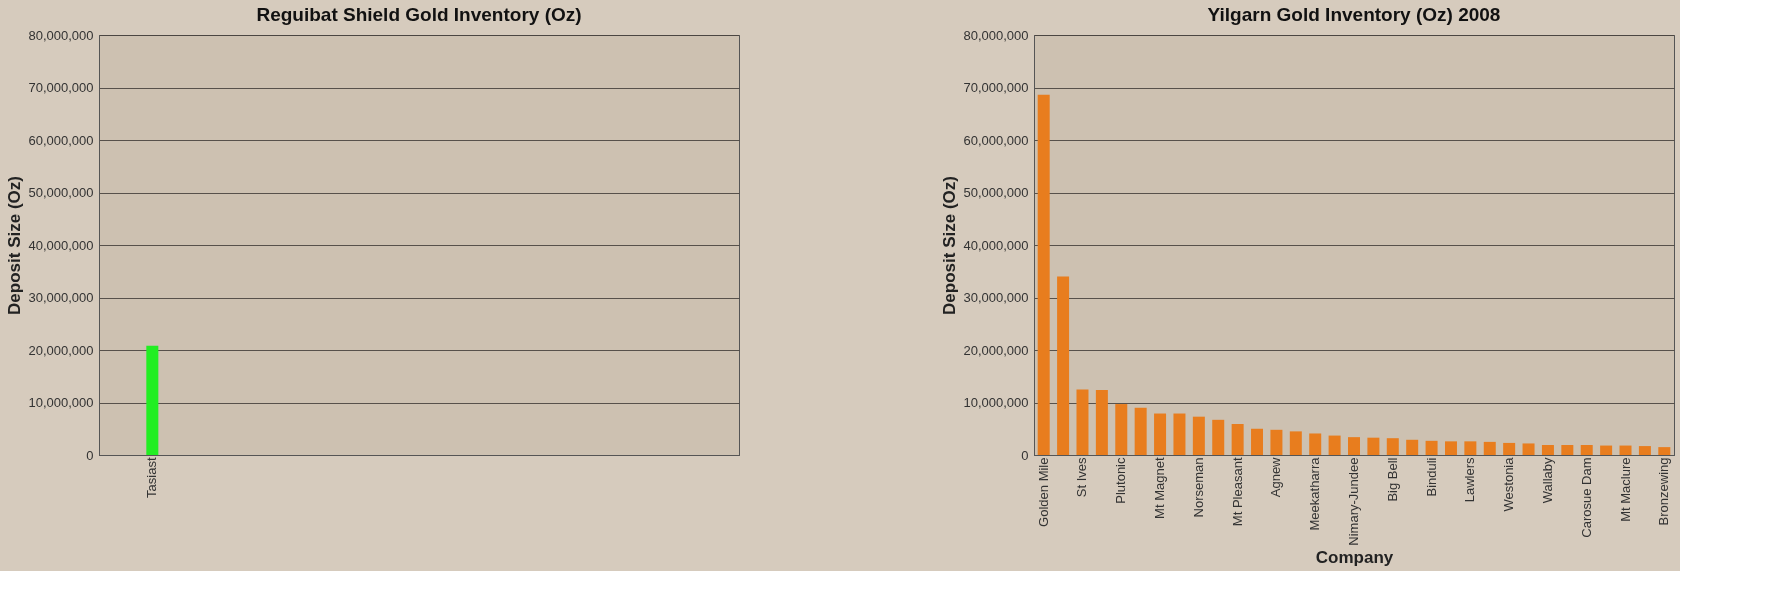 This screenshot has width=1774, height=607. What do you see at coordinates (1547, 480) in the screenshot?
I see `x-tick-label: Wallaby` at bounding box center [1547, 480].